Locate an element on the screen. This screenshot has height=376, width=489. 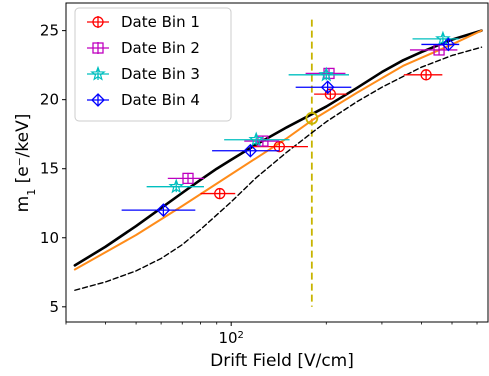
legend-item-date-bin-4: Date Bin 4 is located at coordinates (143, 100).